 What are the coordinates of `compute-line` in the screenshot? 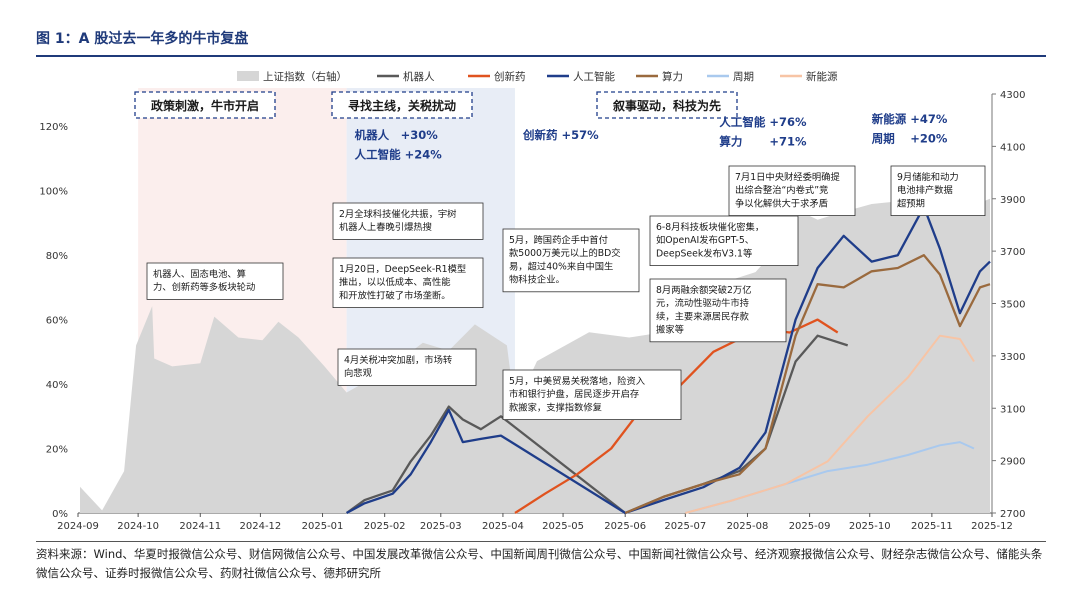 It's located at (807, 384).